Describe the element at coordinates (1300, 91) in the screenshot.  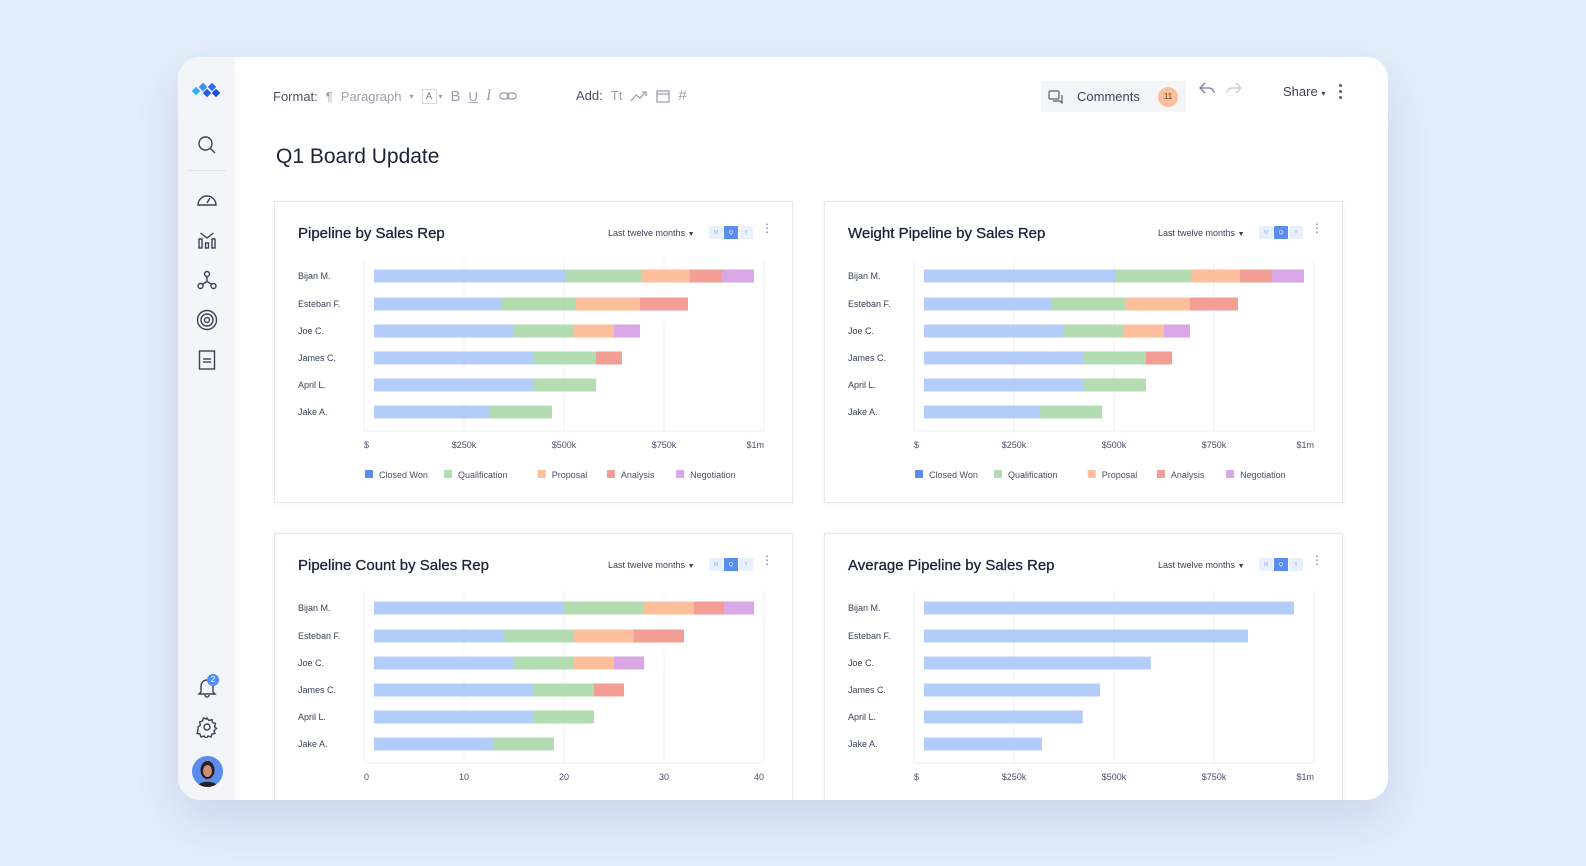
I see `share-label: Share` at that location.